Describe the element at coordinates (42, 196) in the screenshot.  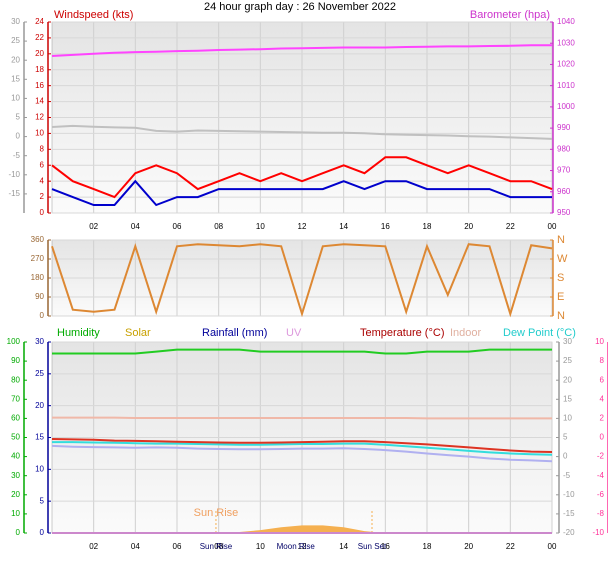
I see `y-tick-label: 2` at that location.